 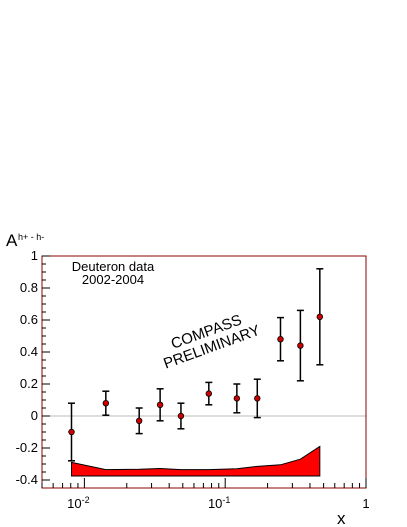 I want to click on y-tick-label: 0.8, so click(x=29, y=287).